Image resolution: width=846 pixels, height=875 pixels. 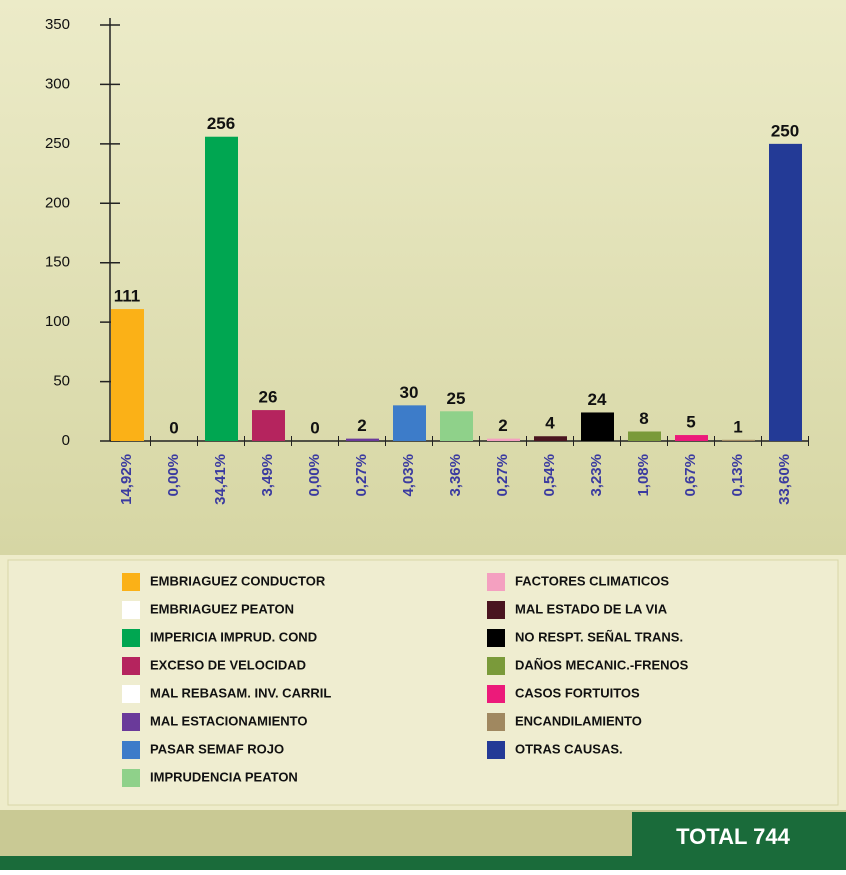 What do you see at coordinates (784, 479) in the screenshot?
I see `percentage-label: 33,60%` at bounding box center [784, 479].